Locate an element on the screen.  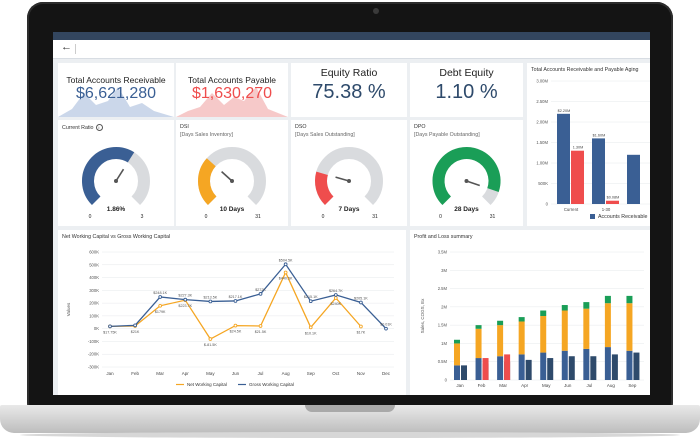
kpi-payable-card: Total Accounts Payable $1,630,270 is located at coordinates (232, 90).